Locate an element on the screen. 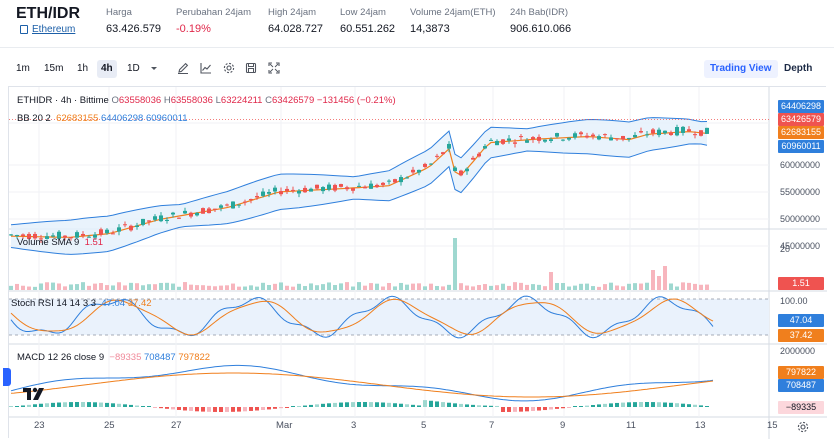 The image size is (834, 444). timeframe-4h: 4h is located at coordinates (107, 69).